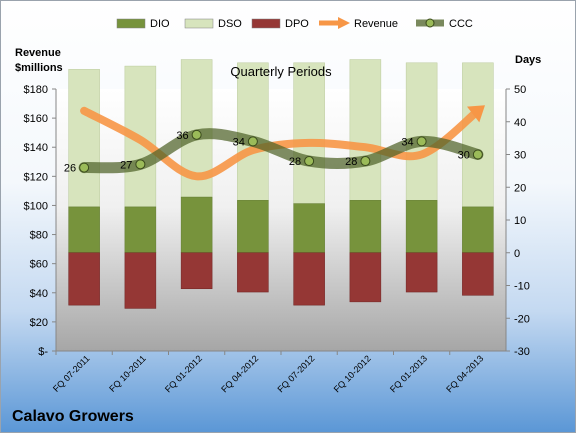 This screenshot has width=576, height=433. I want to click on legend-arrow-icon, so click(344, 23).